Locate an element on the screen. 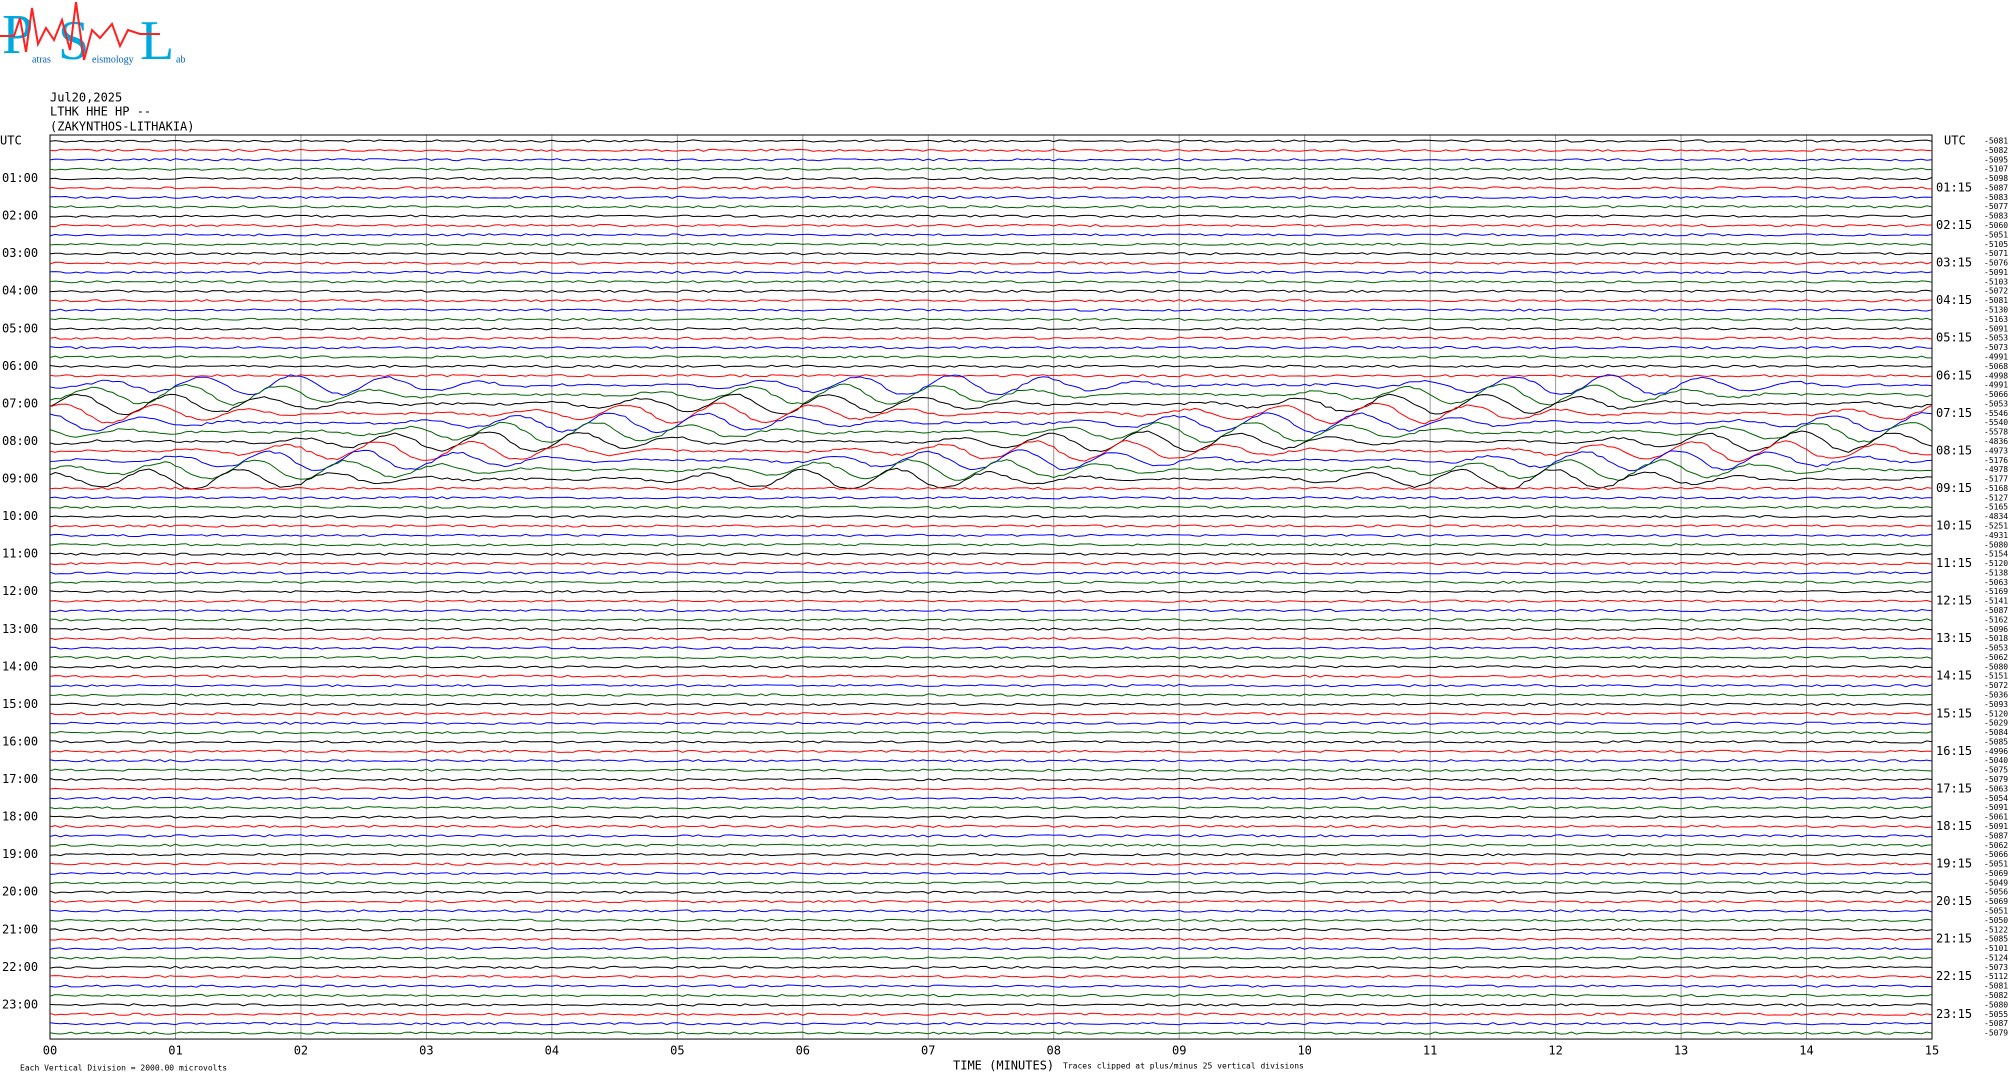  trace-offset: -5546 is located at coordinates (1996, 413).